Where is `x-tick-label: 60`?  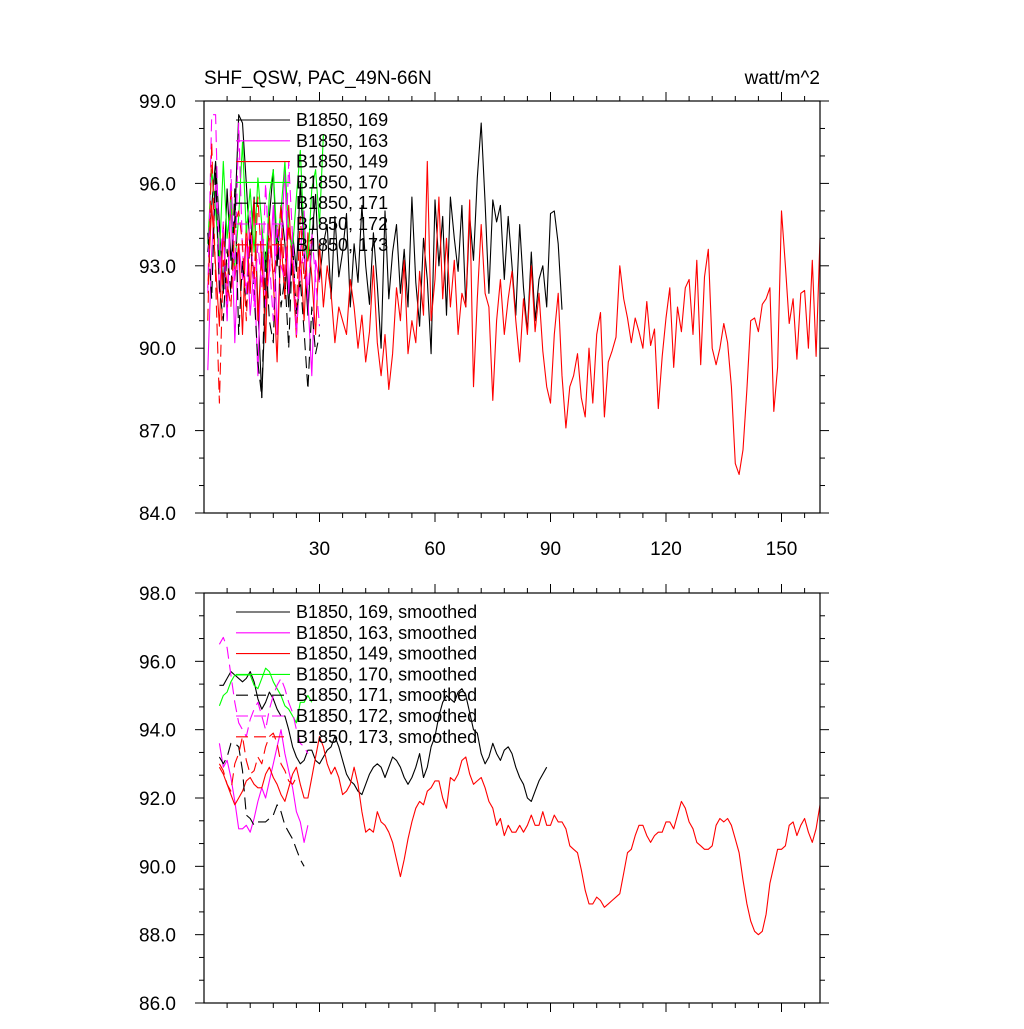 x-tick-label: 60 is located at coordinates (434, 549).